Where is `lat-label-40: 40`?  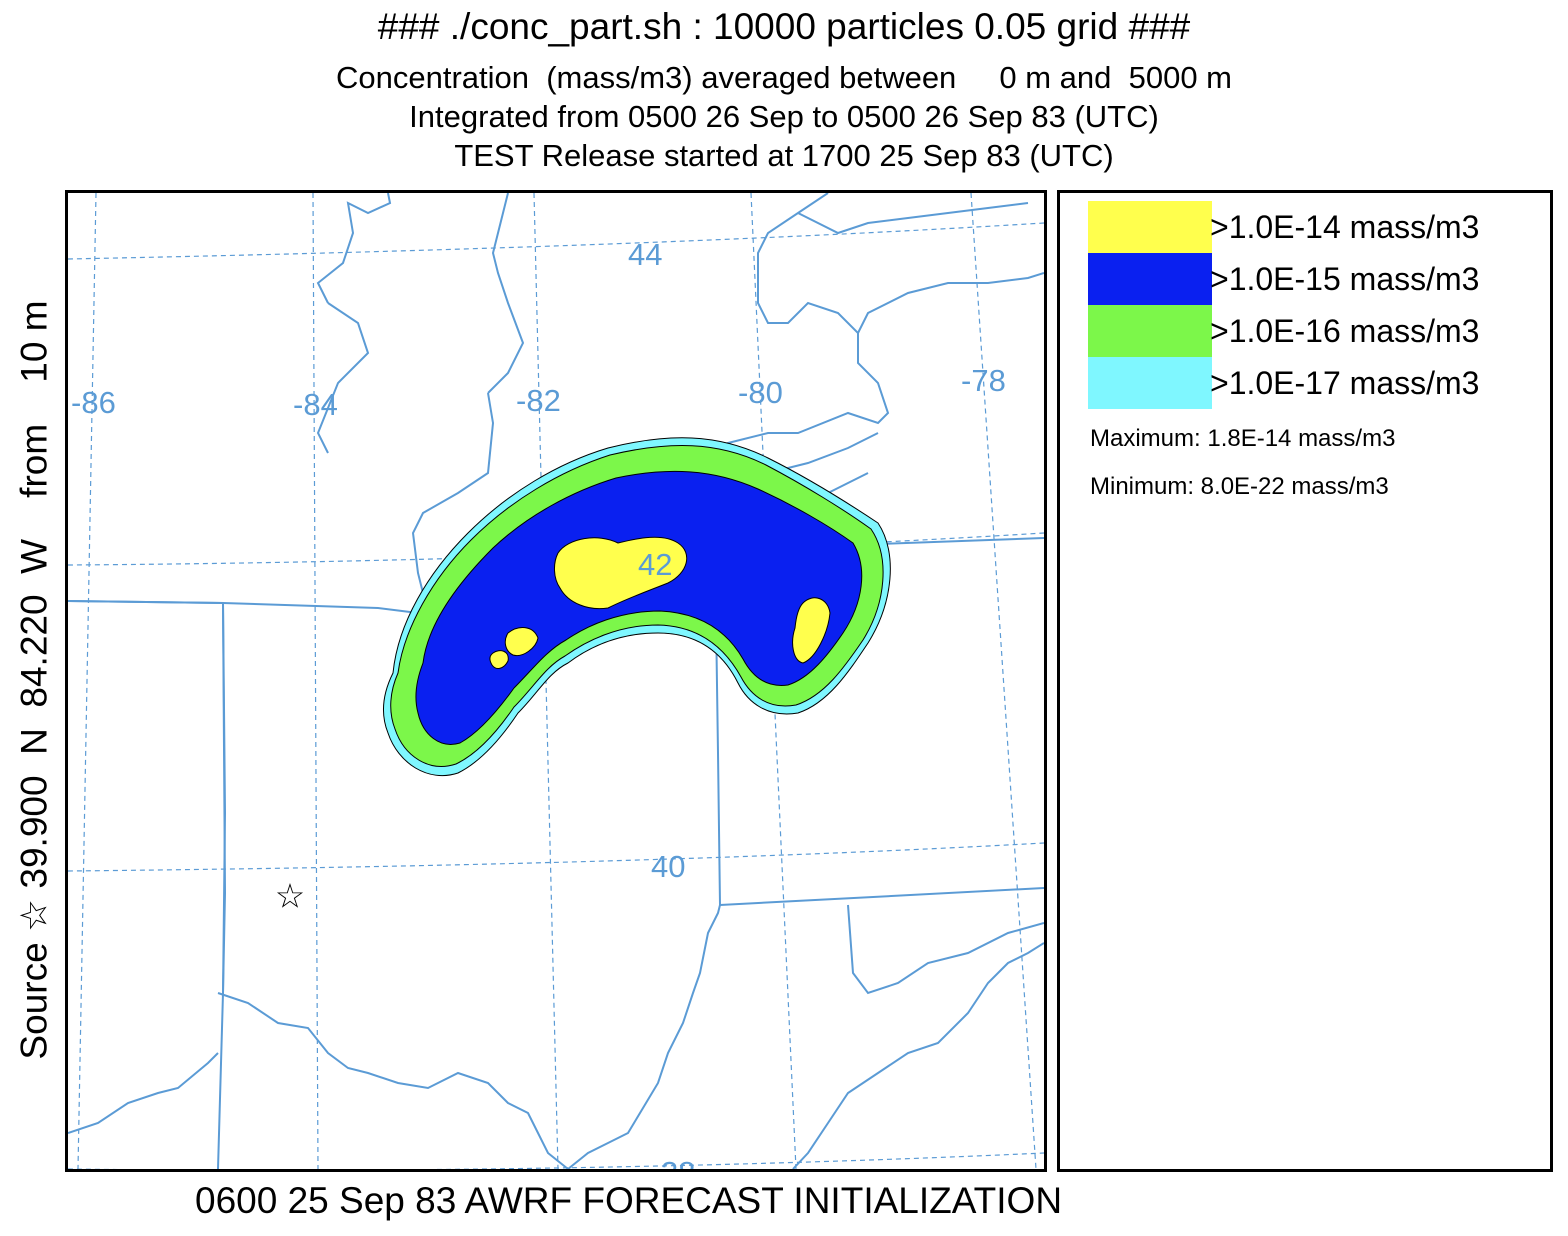
lat-label-40: 40 is located at coordinates (668, 866).